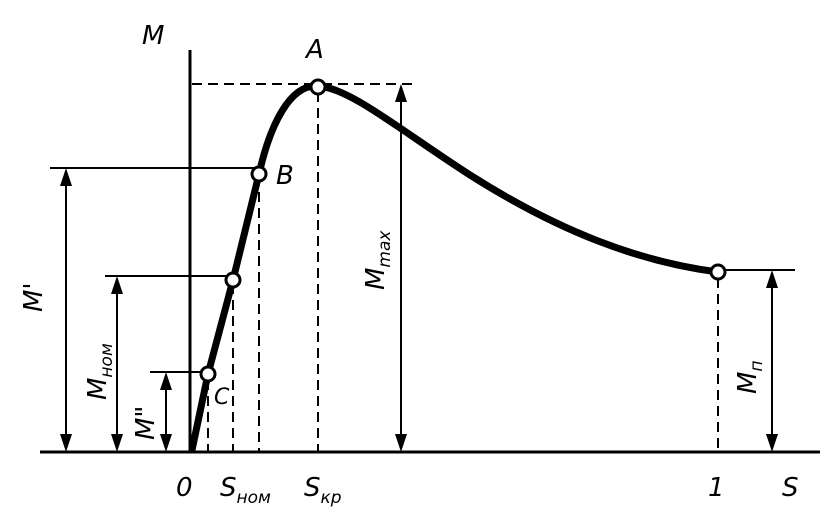 The height and width of the screenshot is (512, 827). Describe the element at coordinates (233, 280) in the screenshot. I see `point-nom-marker` at that location.